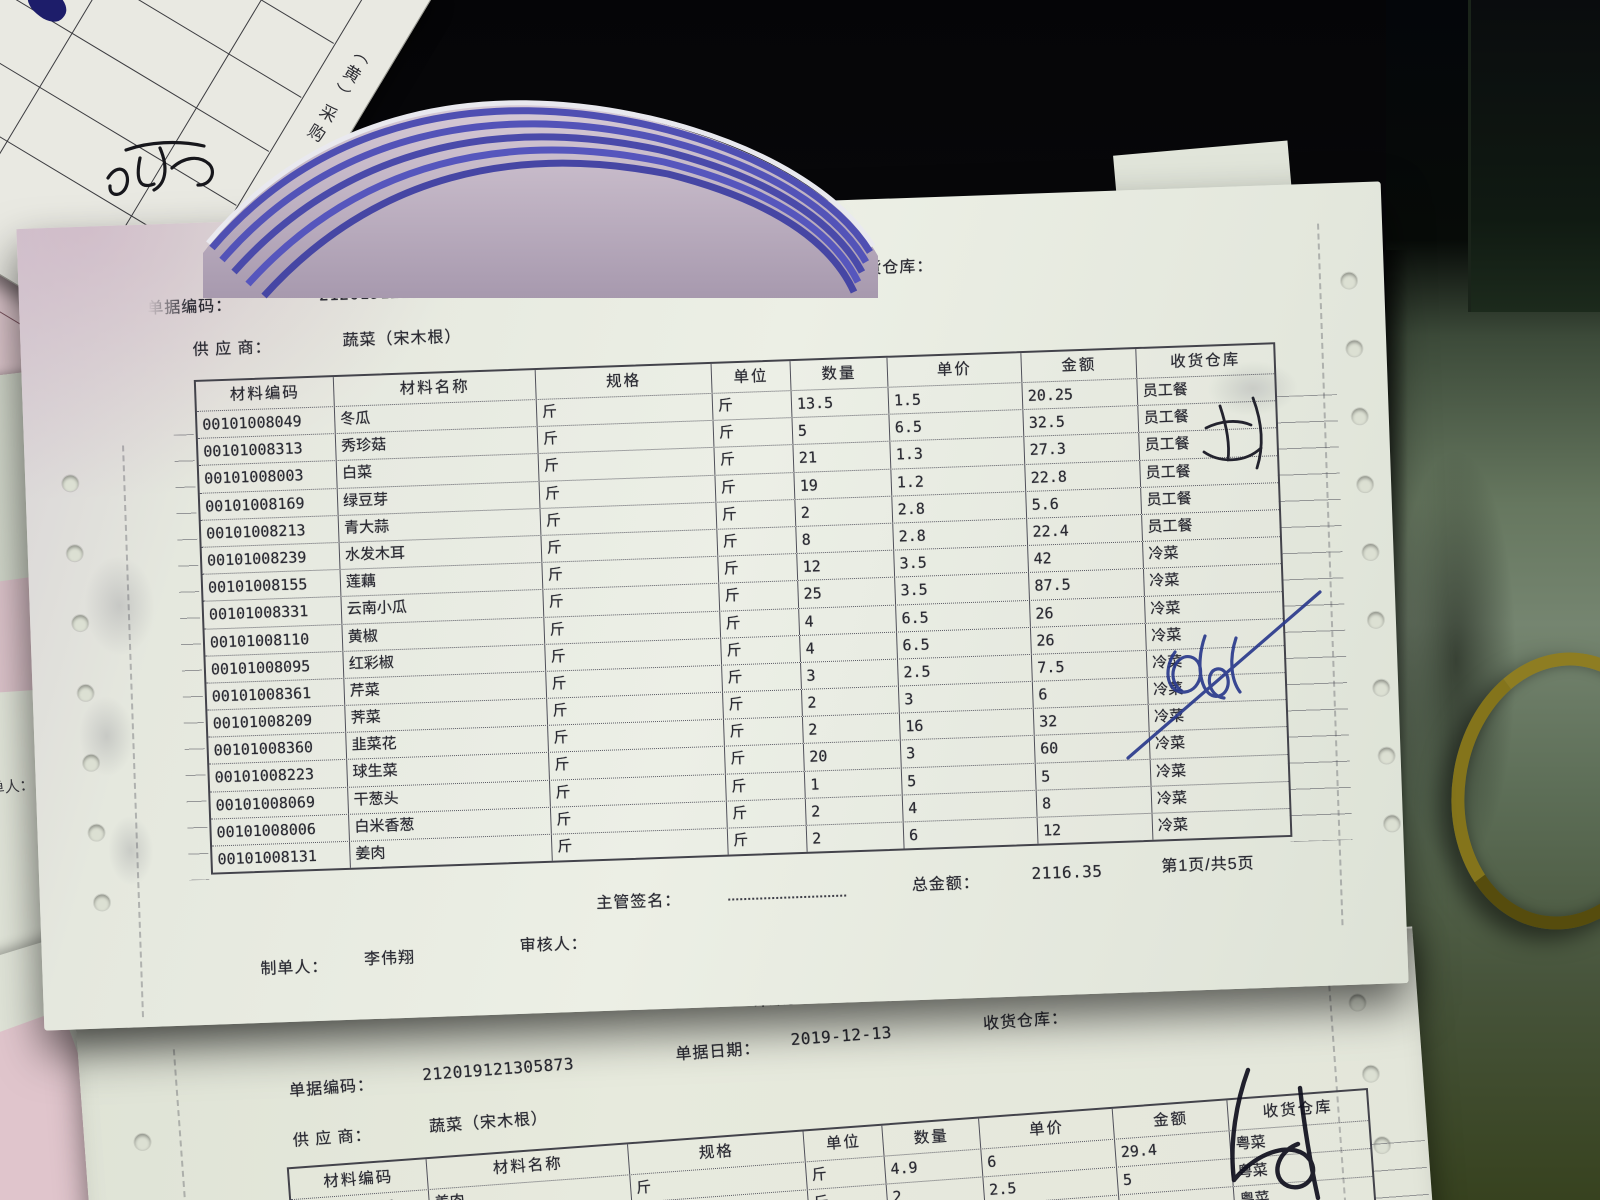 The image size is (1600, 1200). What do you see at coordinates (279, 776) in the screenshot?
I see `table-cell: 00101008223` at bounding box center [279, 776].